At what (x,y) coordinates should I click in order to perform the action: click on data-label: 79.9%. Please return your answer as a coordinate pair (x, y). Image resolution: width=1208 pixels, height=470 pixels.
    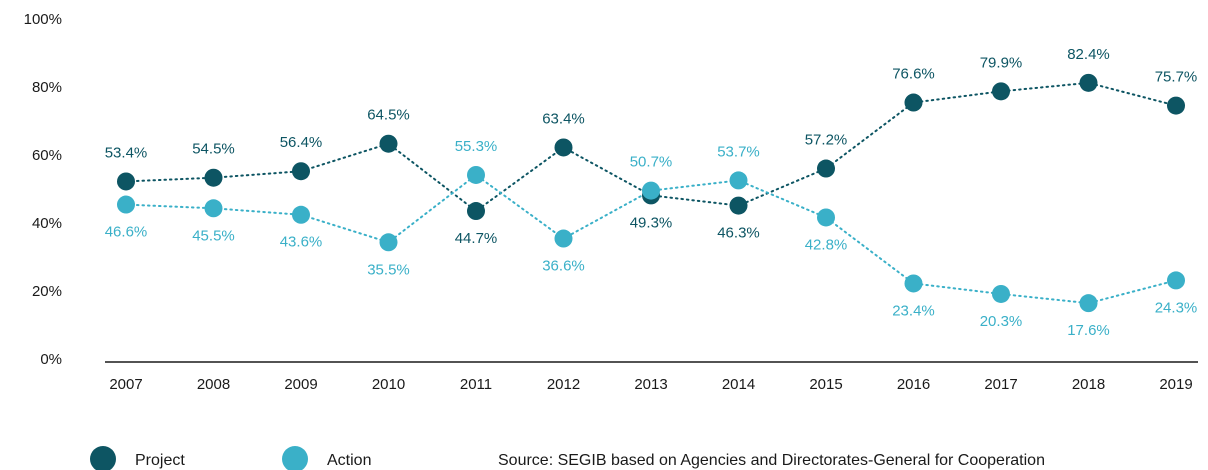
    Looking at the image, I should click on (1001, 62).